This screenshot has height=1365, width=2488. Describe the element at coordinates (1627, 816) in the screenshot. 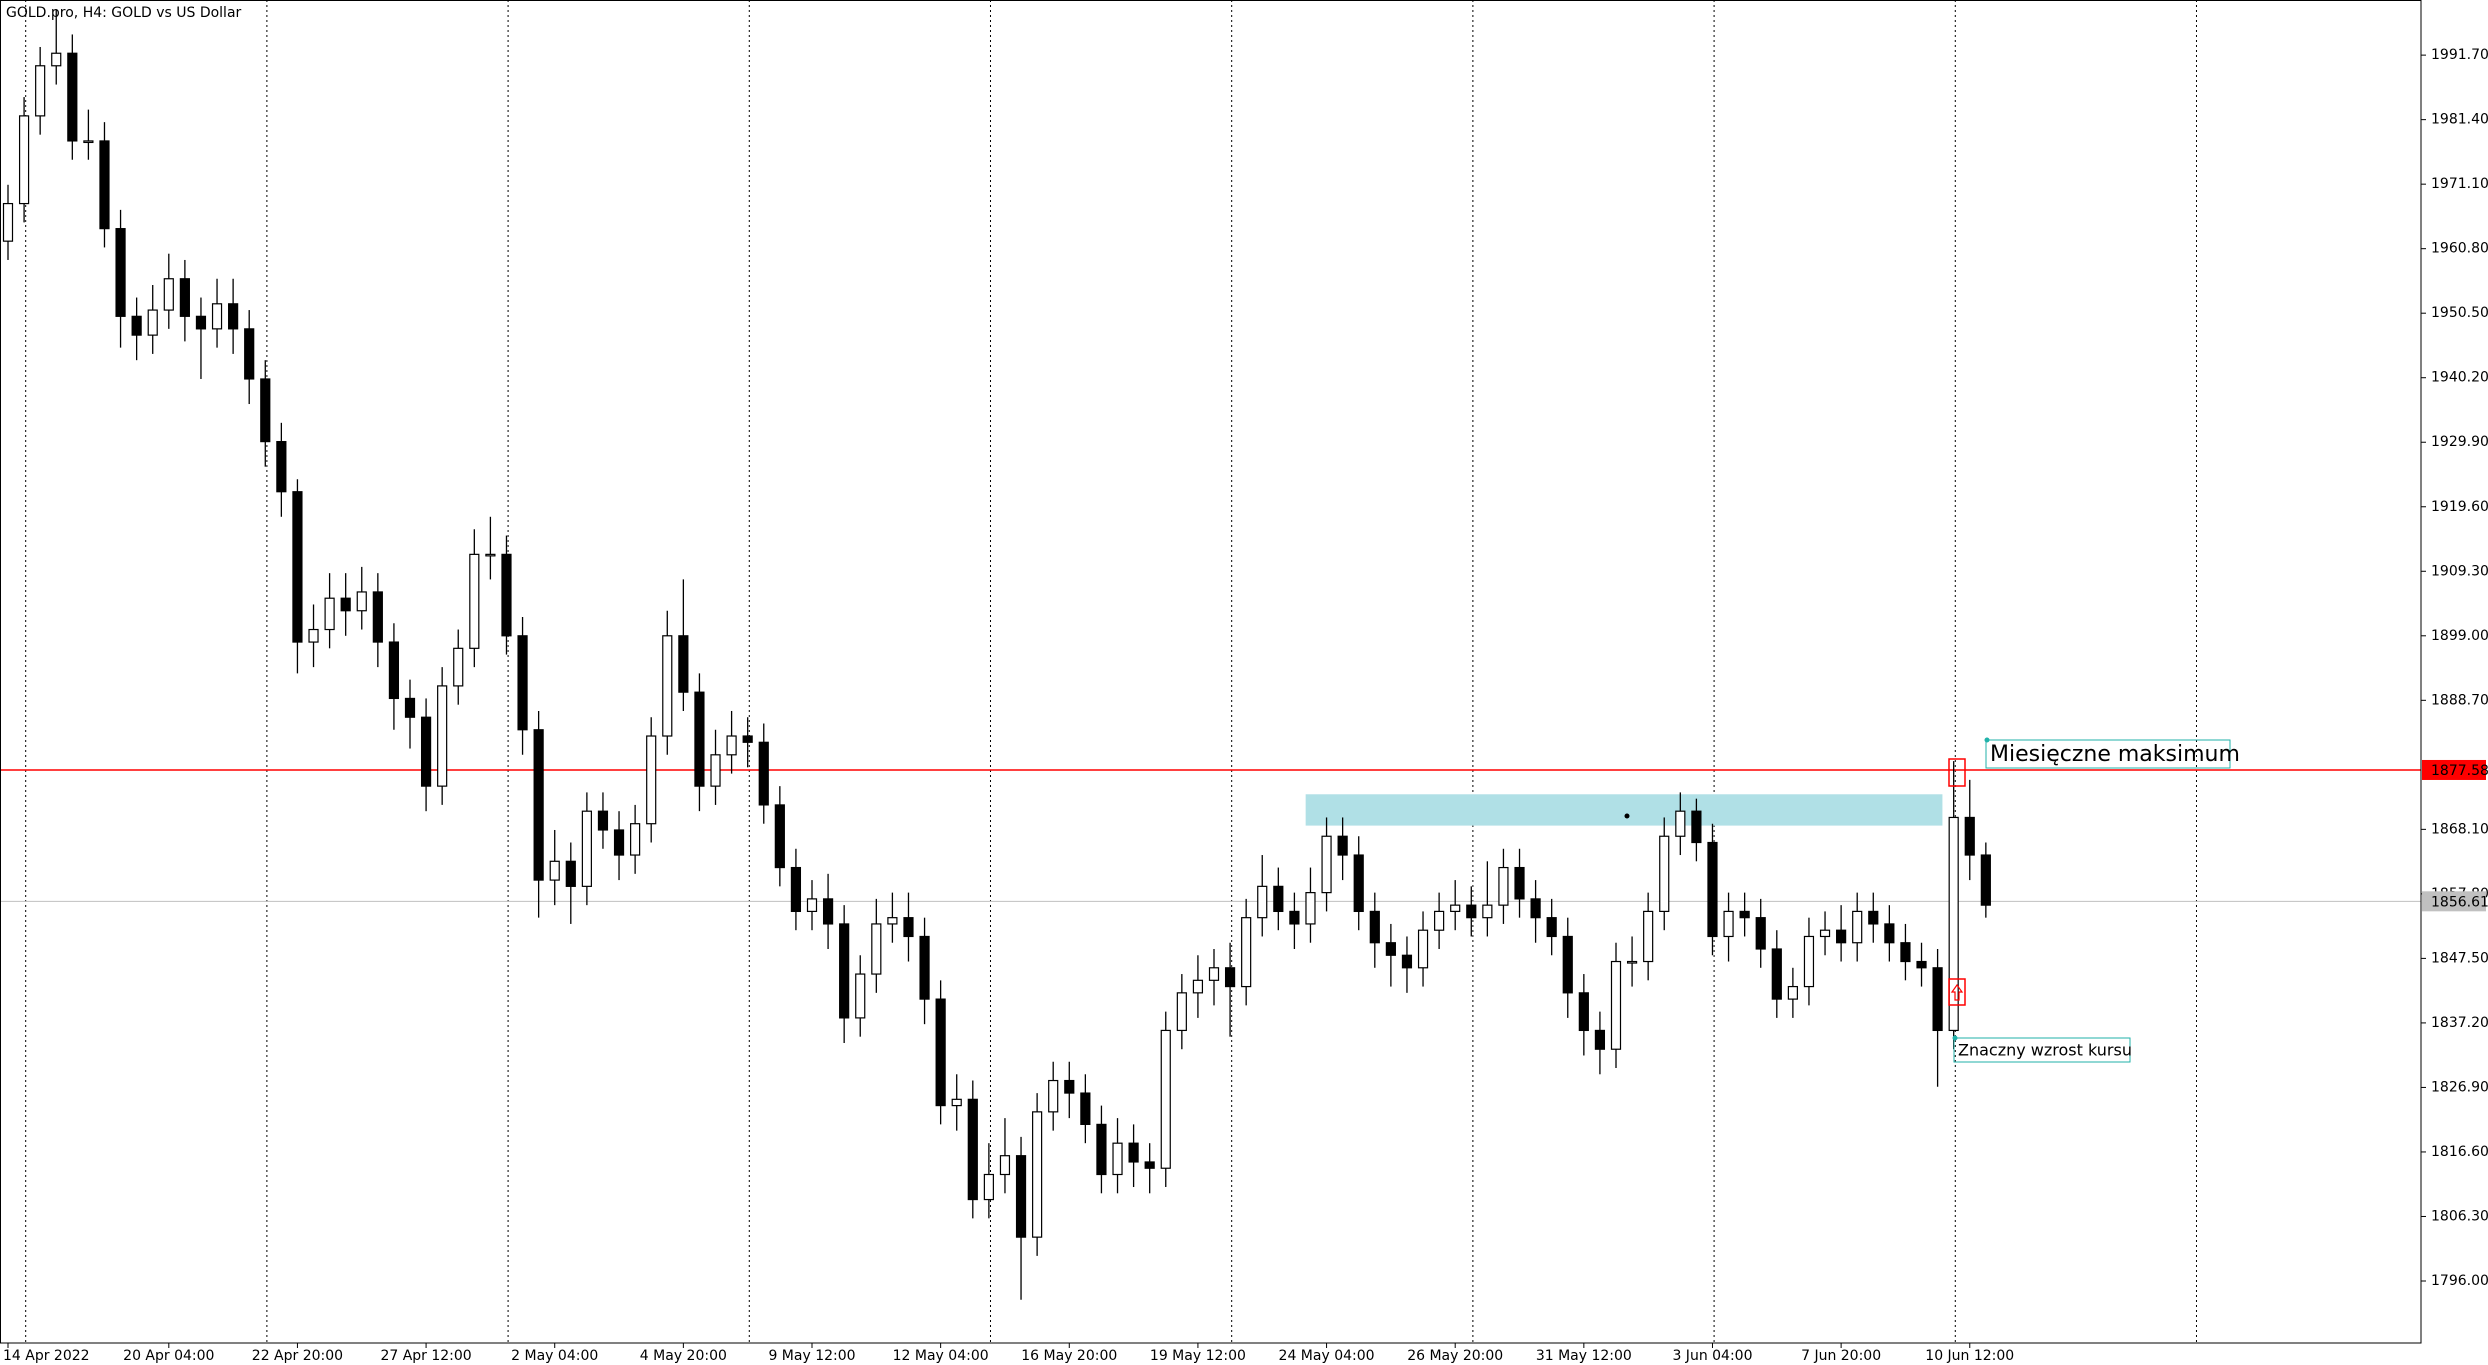

I see `anchor-dot` at that location.